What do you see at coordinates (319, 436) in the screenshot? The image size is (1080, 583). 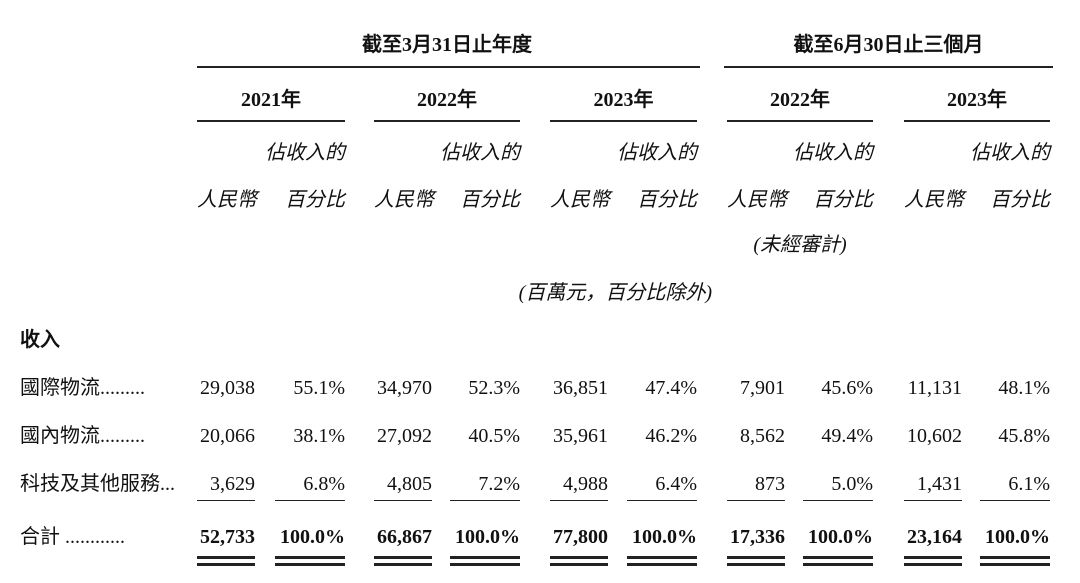 I see `cell: 38.1%` at bounding box center [319, 436].